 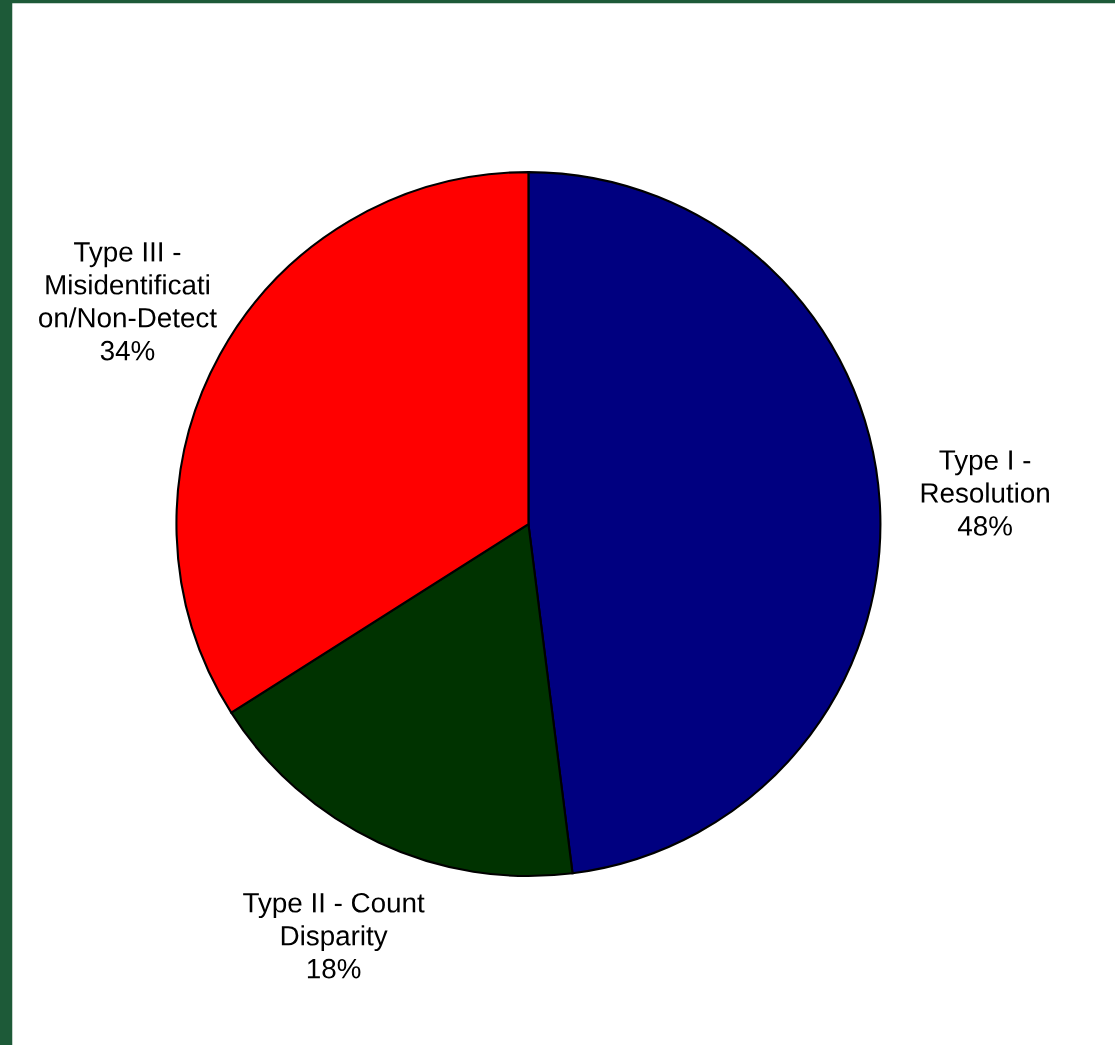 What do you see at coordinates (334, 968) in the screenshot?
I see `data-label: 18%` at bounding box center [334, 968].